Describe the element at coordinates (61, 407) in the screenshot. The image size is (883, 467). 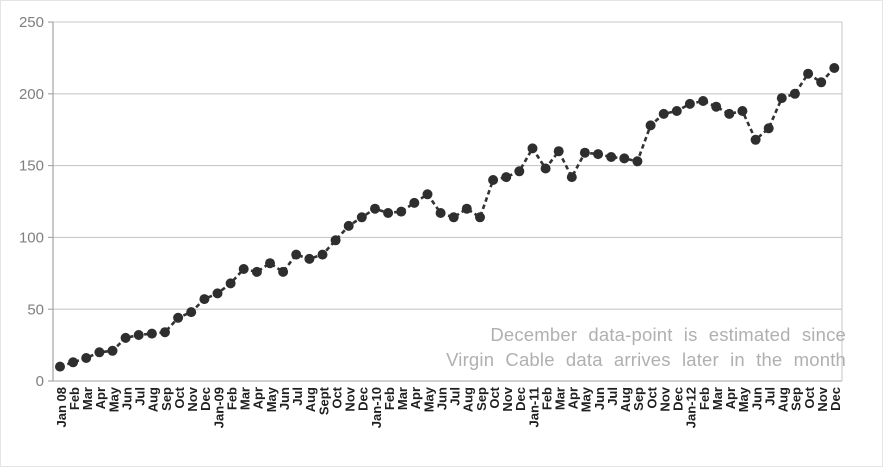
I see `x-axis-label: Jan 08` at that location.